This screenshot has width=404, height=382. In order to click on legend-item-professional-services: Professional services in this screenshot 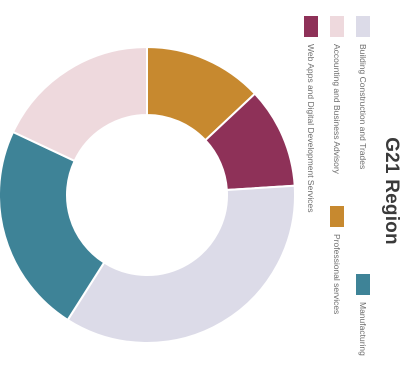, I will do `click(337, 260)`.